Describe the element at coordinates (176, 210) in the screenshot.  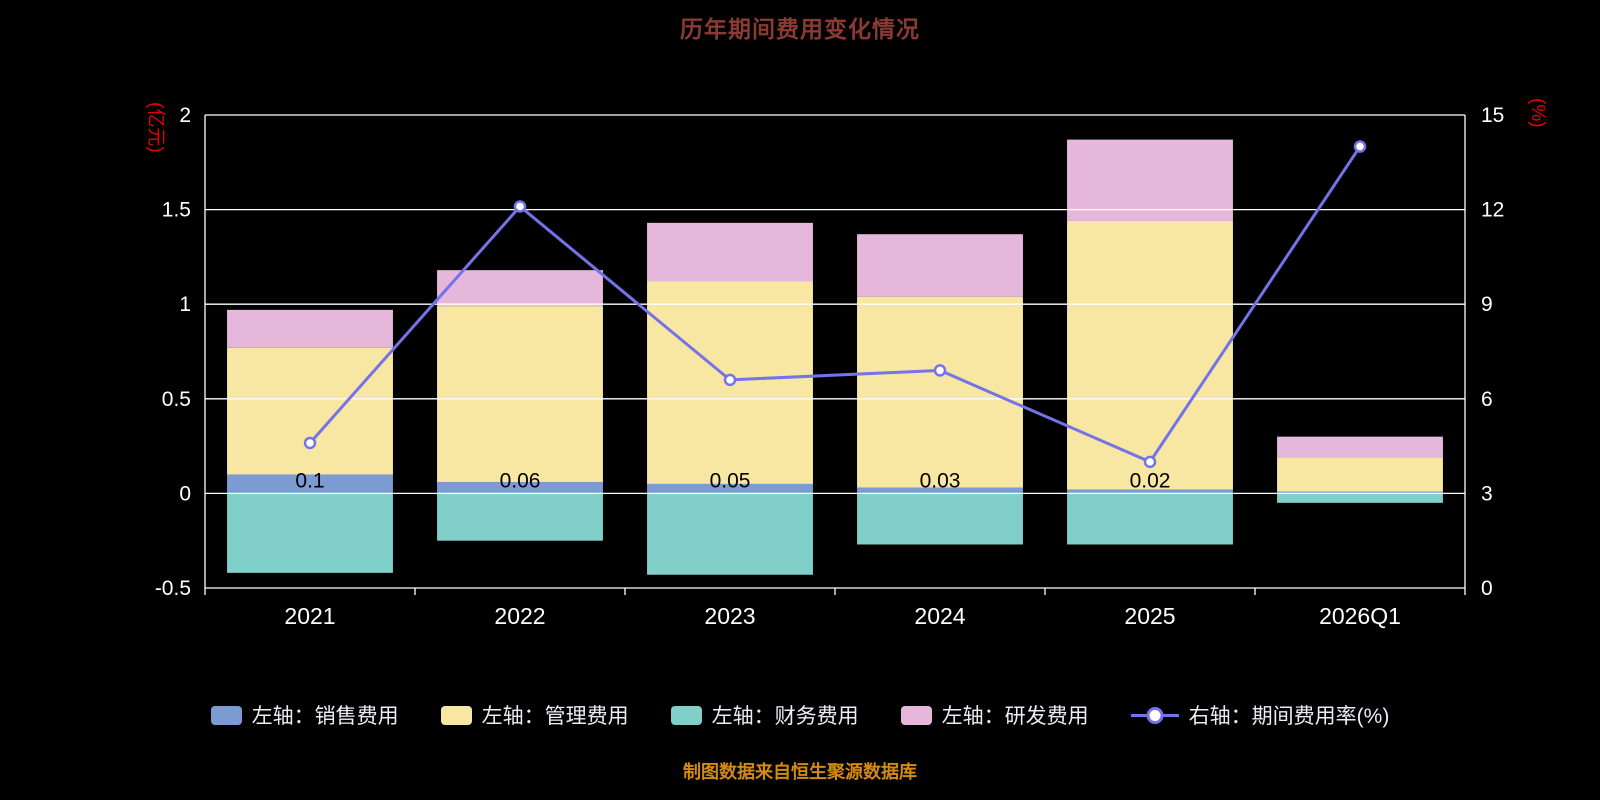
I see `left-axis-tick-label: 1.5` at that location.